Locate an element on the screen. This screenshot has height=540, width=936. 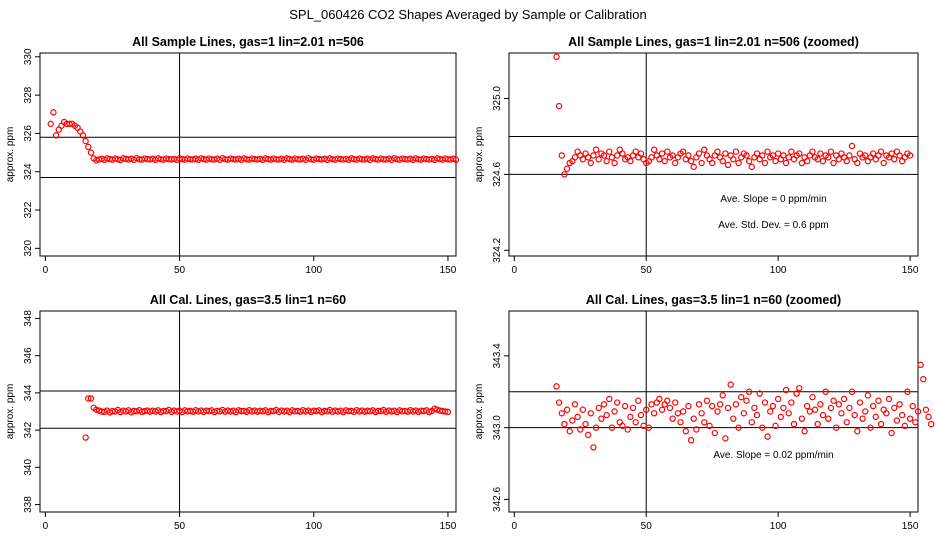
y-axis-label: approx. ppm is located at coordinates (10, 155).